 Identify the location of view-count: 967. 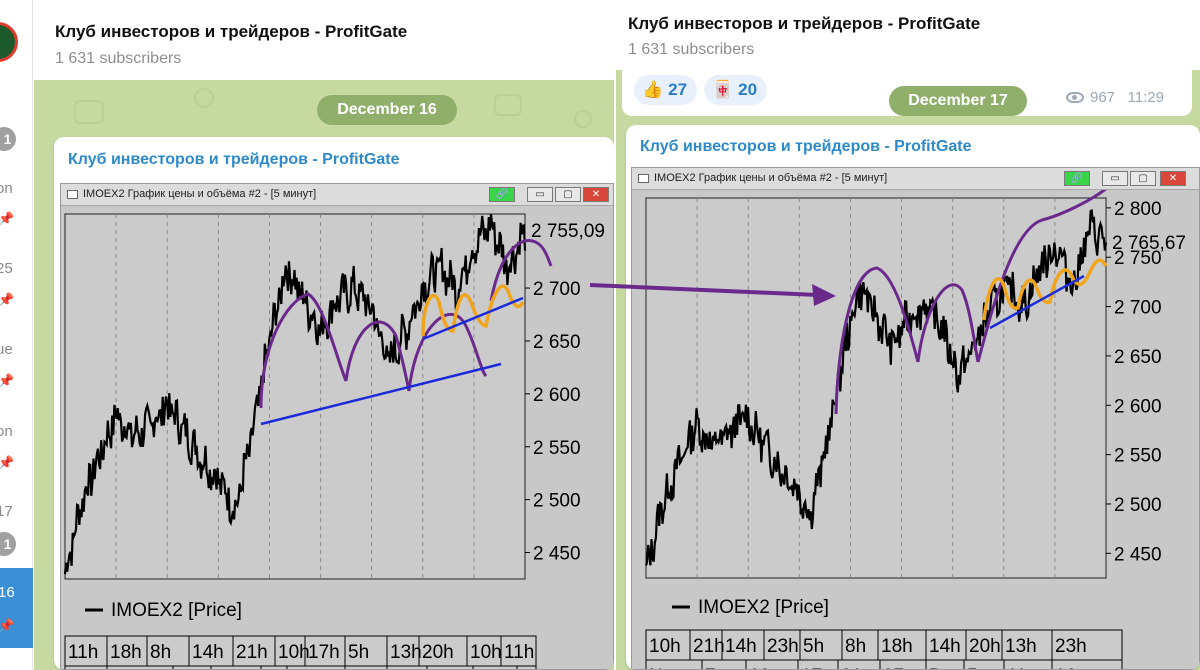
(1103, 97).